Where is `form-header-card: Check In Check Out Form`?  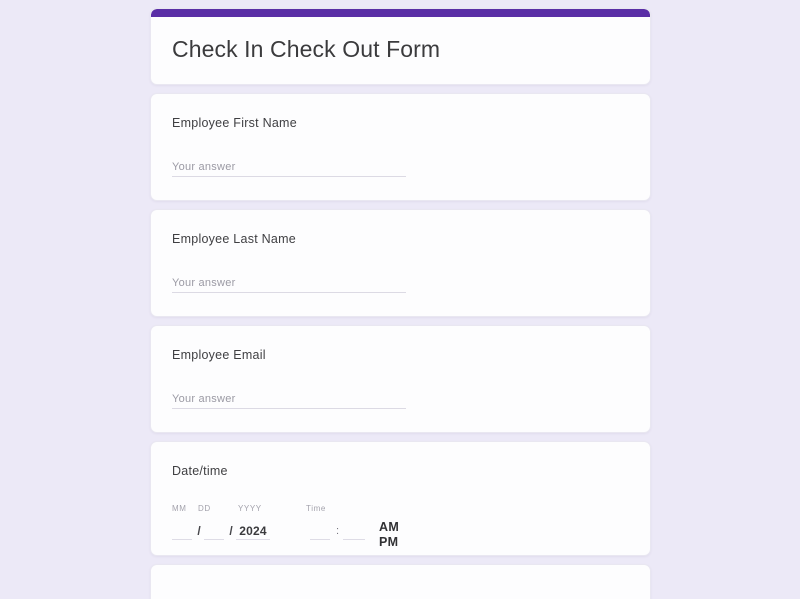
form-header-card: Check In Check Out Form is located at coordinates (400, 46).